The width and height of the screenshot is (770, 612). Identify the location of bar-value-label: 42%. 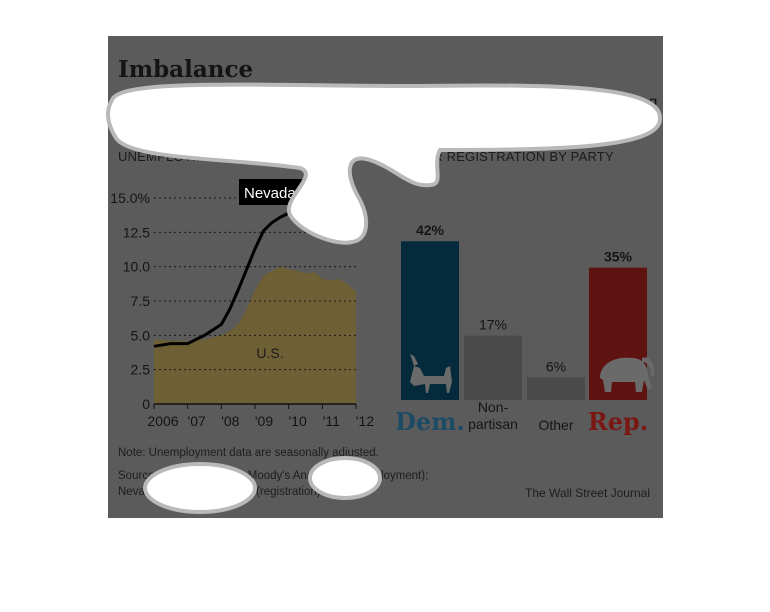
(430, 230).